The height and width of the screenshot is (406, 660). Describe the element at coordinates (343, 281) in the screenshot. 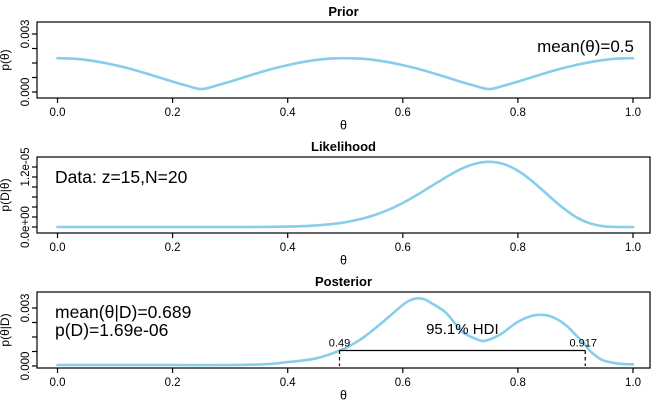

I see `panel-title: Posterior` at that location.